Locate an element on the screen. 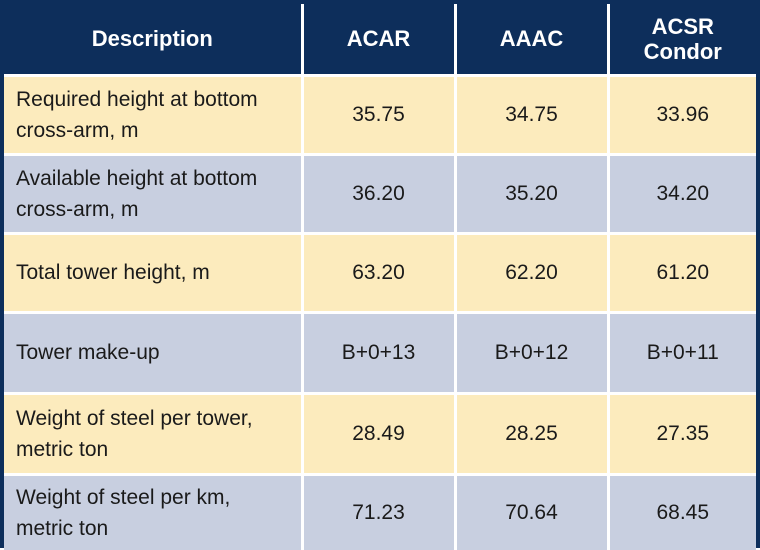 Image resolution: width=760 pixels, height=550 pixels. header-acar: ACAR is located at coordinates (378, 40).